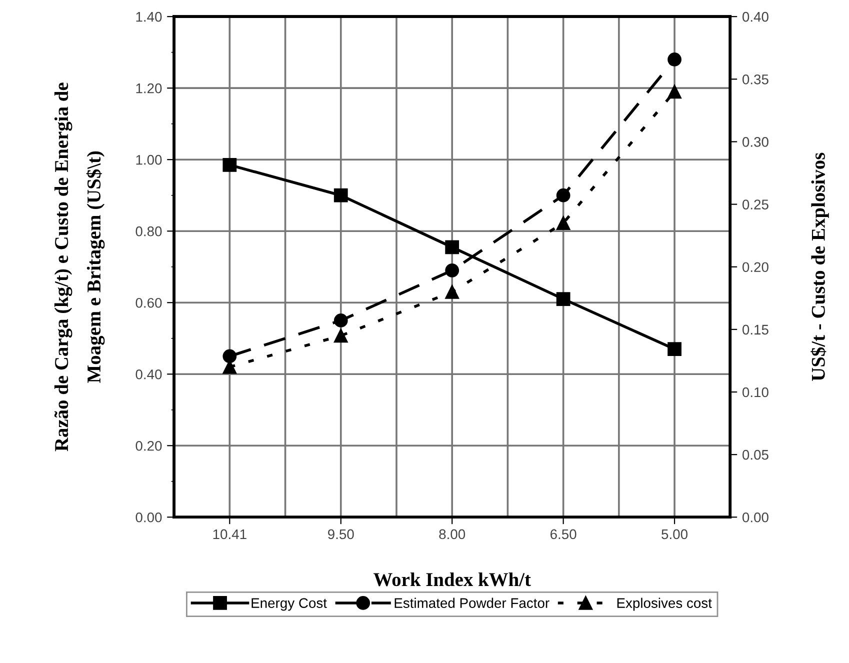  What do you see at coordinates (149, 445) in the screenshot?
I see `y-tick-label: 0.20` at bounding box center [149, 445].